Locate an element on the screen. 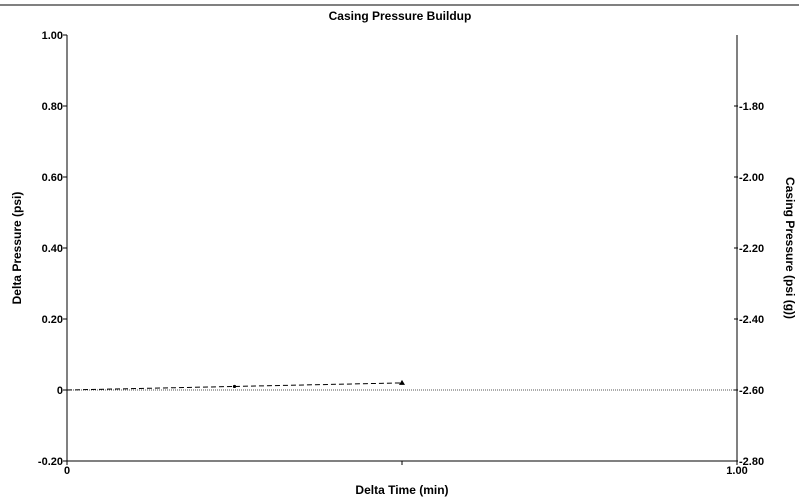 The height and width of the screenshot is (501, 799). y2-tick-label: -2.00 is located at coordinates (751, 178).